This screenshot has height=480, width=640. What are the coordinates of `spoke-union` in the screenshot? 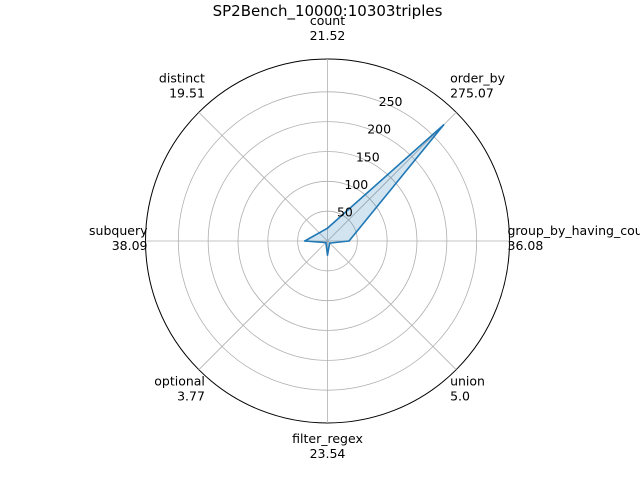 It's located at (392, 305).